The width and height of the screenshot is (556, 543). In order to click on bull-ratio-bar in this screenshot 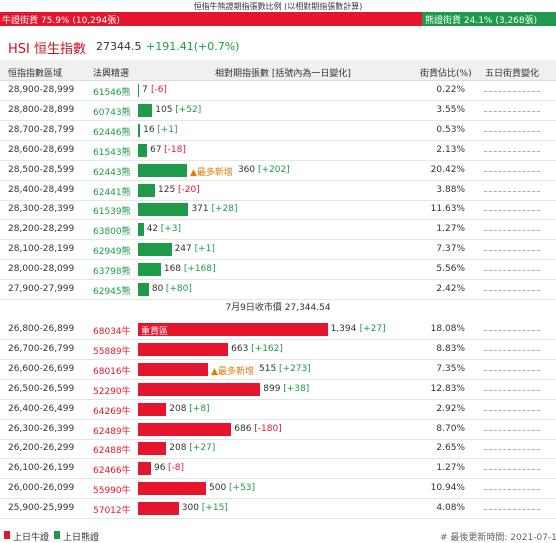, I will do `click(211, 19)`.